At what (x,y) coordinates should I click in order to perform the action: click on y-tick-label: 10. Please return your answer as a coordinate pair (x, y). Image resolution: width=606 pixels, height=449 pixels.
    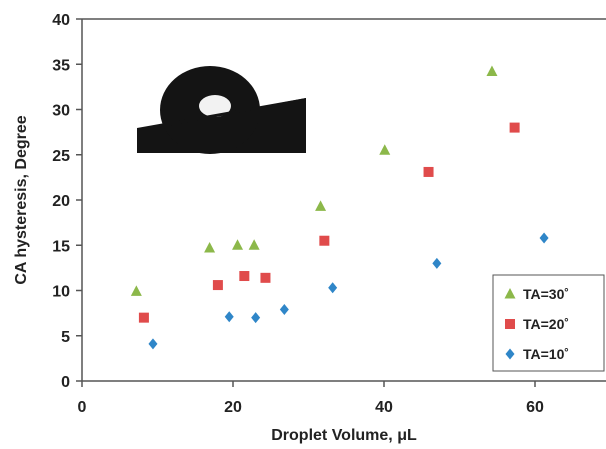
    Looking at the image, I should click on (61, 292).